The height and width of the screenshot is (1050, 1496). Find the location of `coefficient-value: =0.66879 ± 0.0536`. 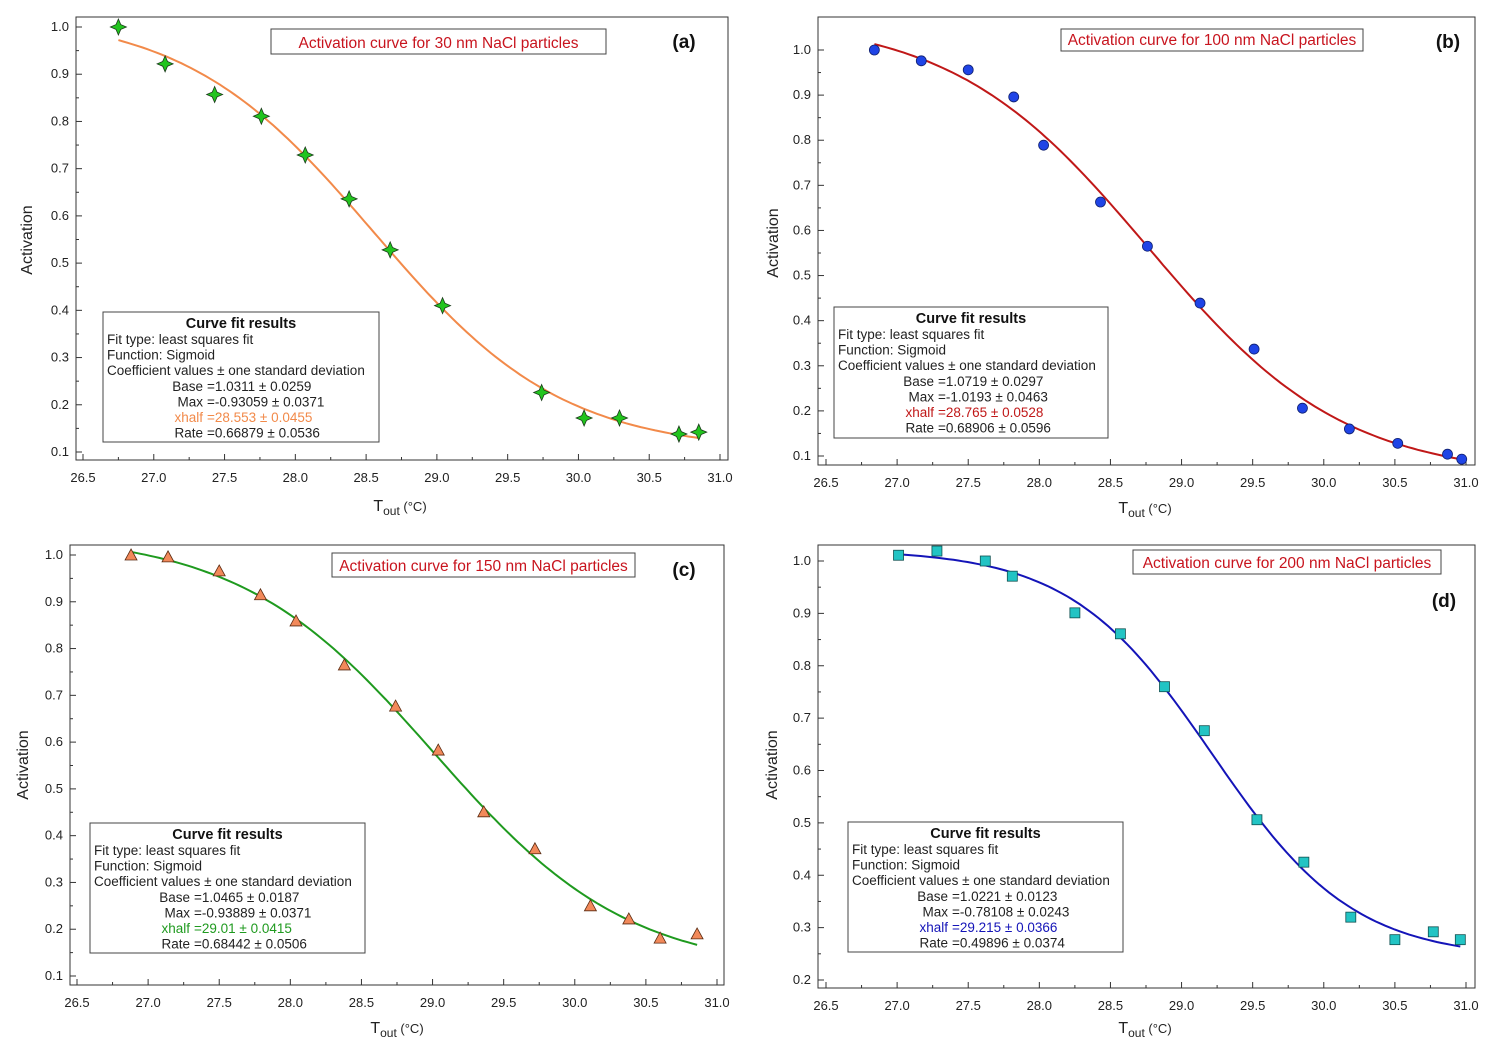

coefficient-value: =0.66879 ± 0.0536 is located at coordinates (263, 433).